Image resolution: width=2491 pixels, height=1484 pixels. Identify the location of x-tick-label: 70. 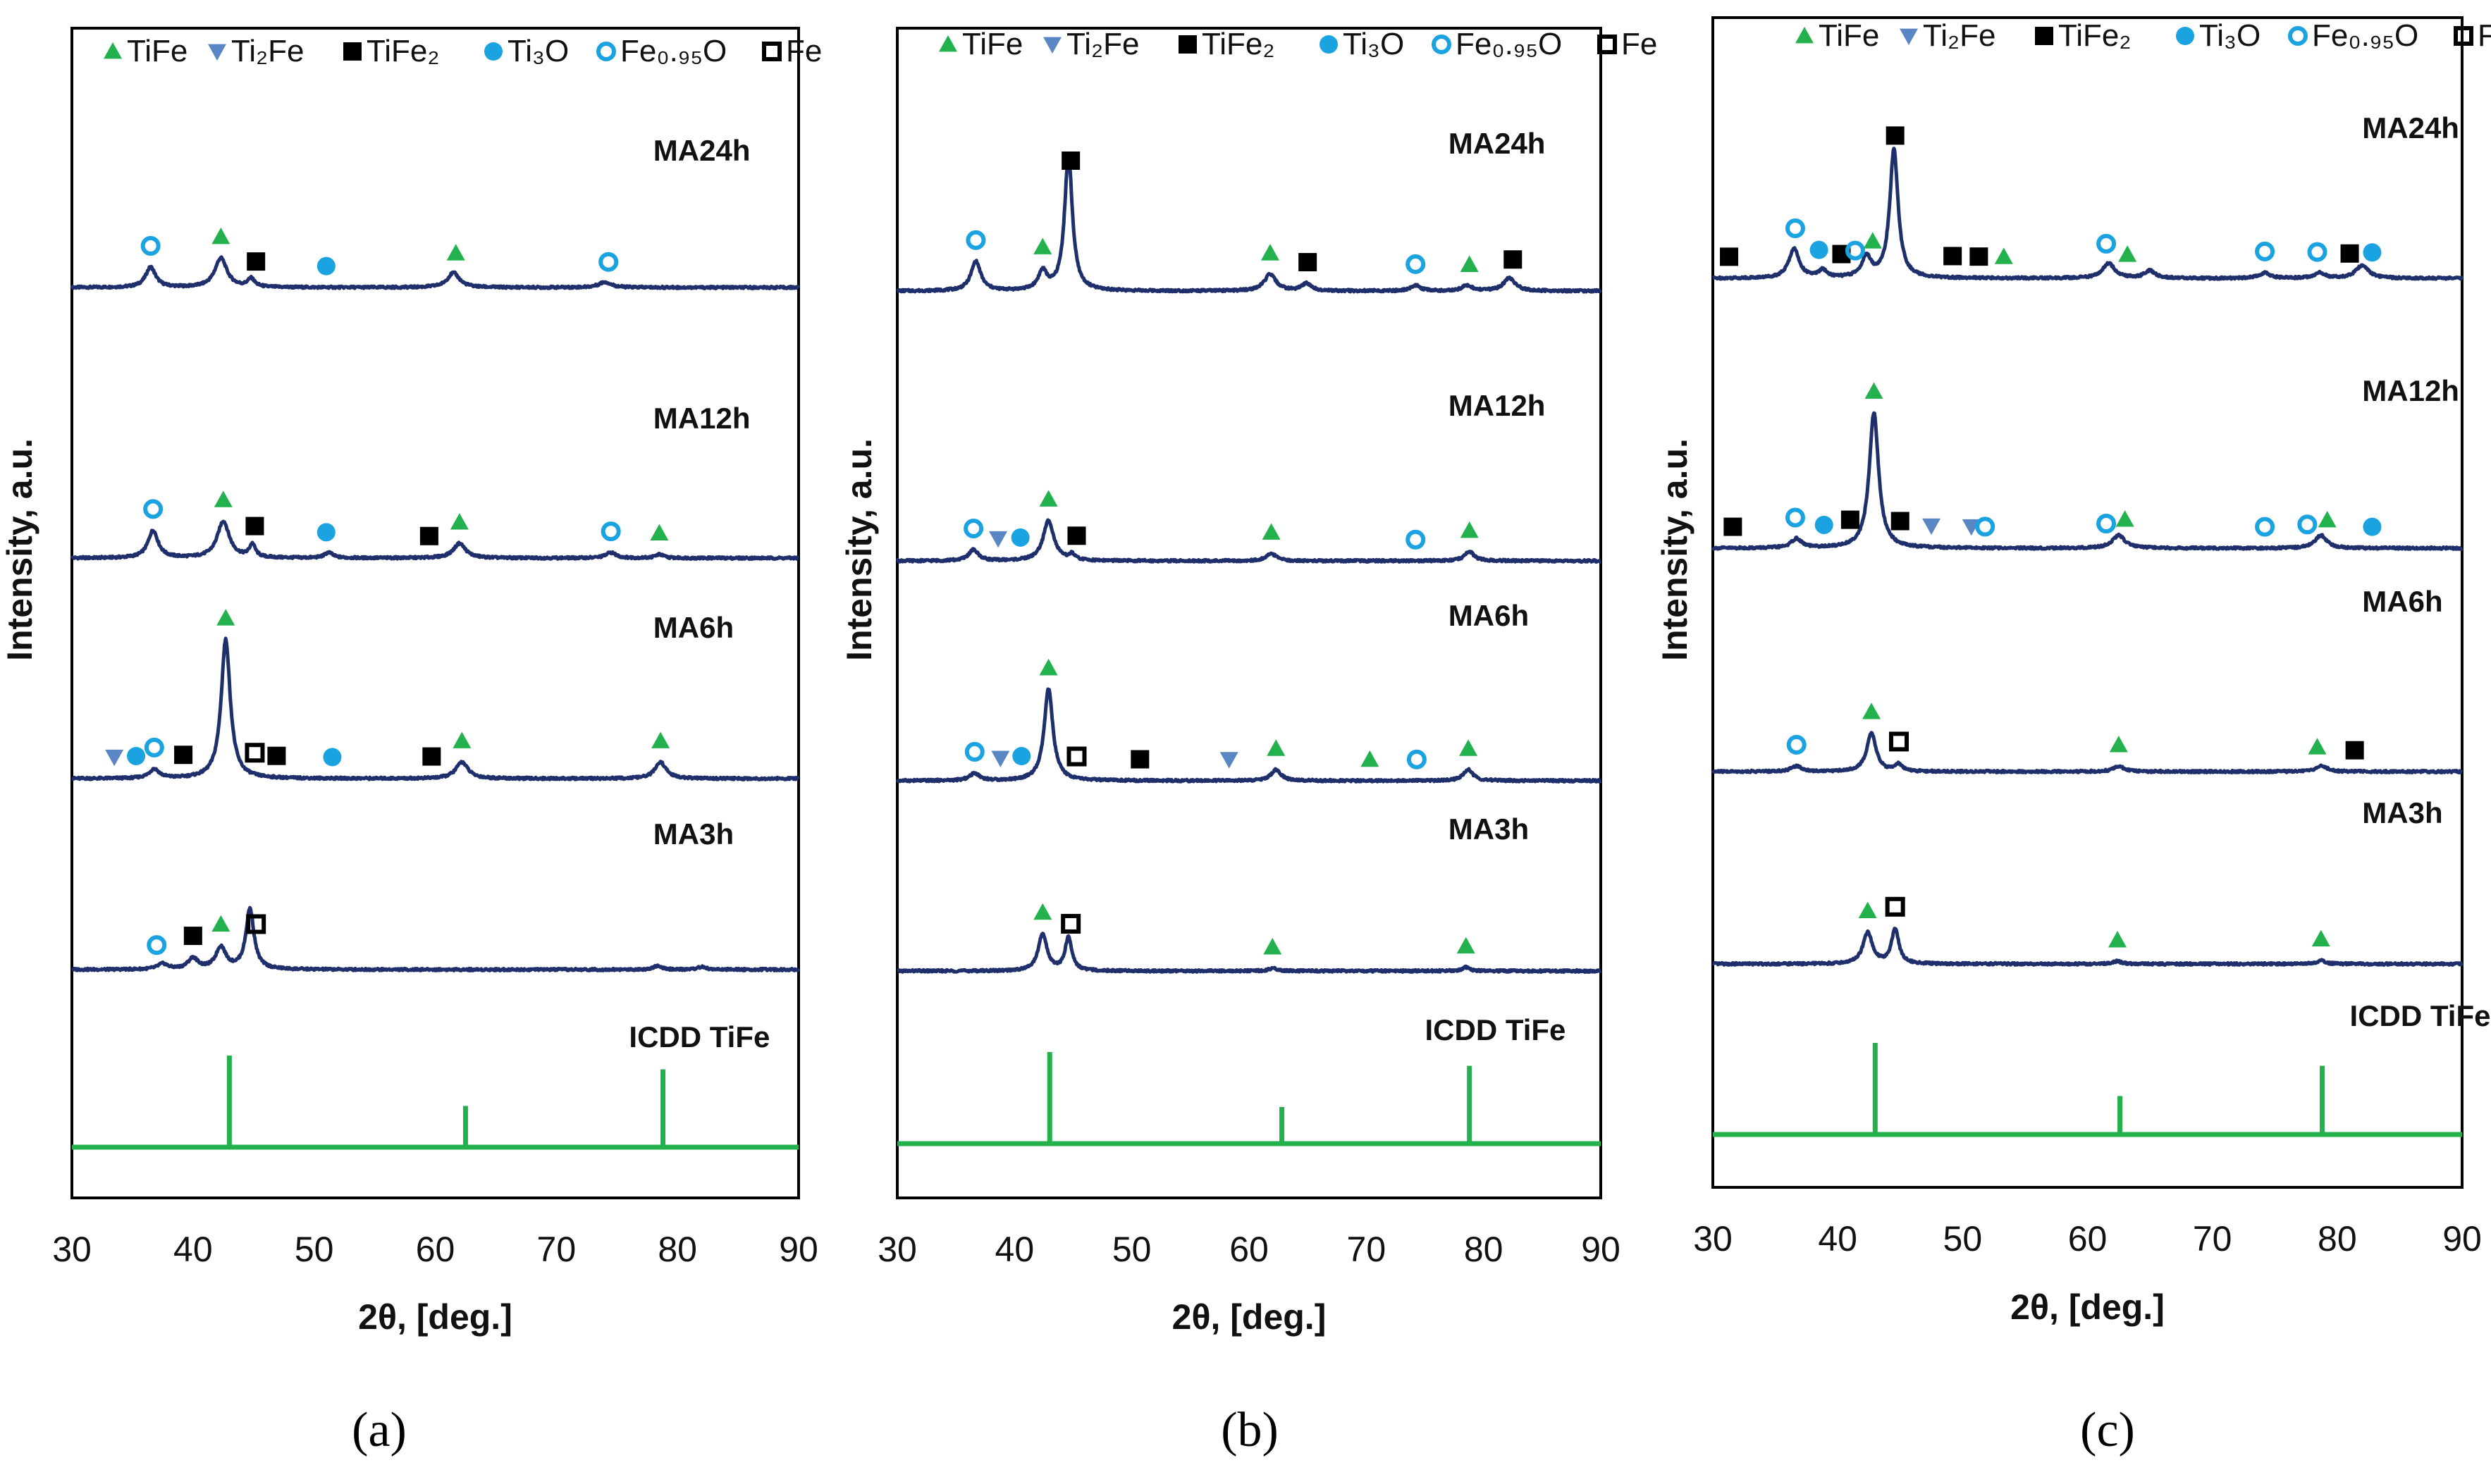
(2213, 1239).